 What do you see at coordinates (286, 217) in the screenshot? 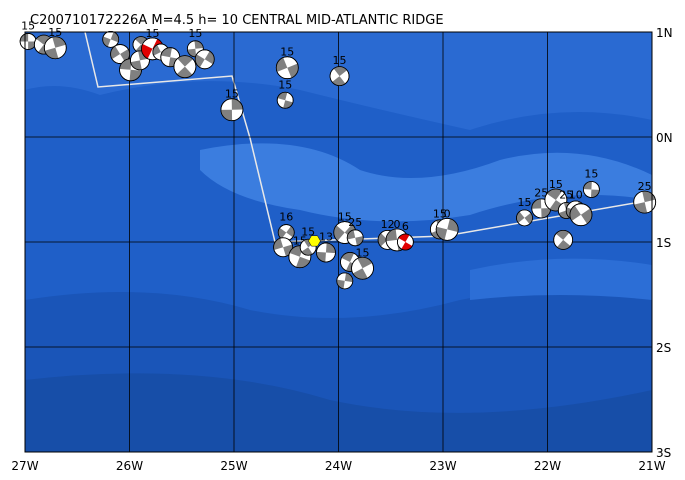
I see `depth-label: 16` at bounding box center [286, 217].